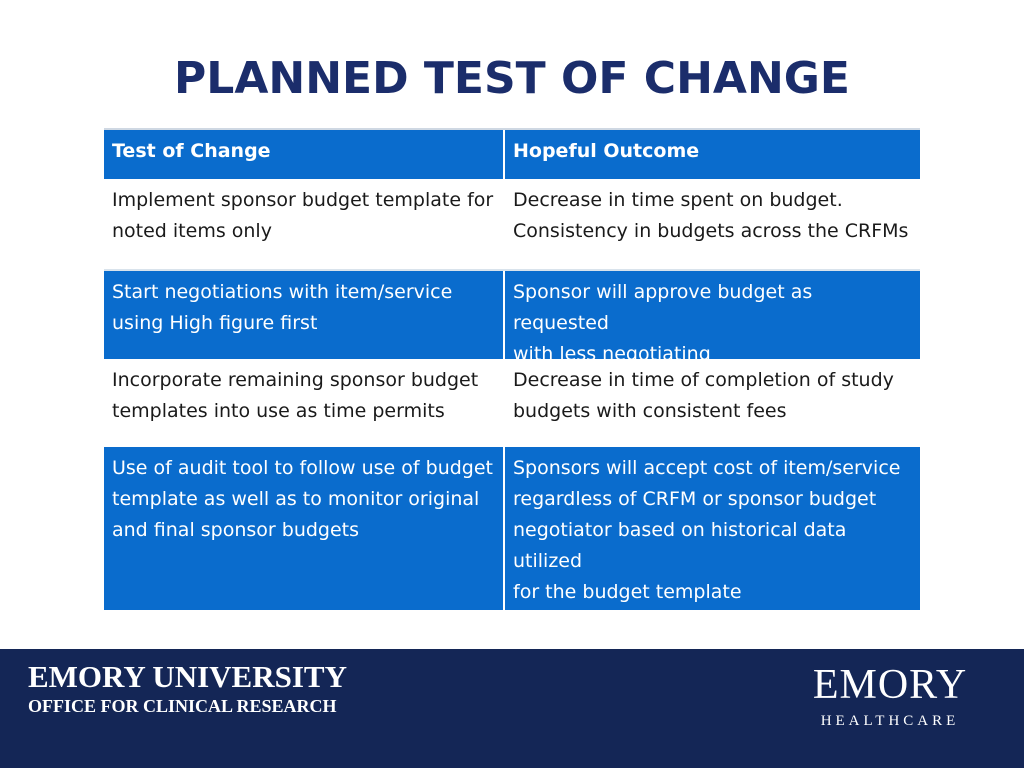 This screenshot has height=768, width=1024. I want to click on org-name: EMORY UNIVERSITY, so click(187, 676).